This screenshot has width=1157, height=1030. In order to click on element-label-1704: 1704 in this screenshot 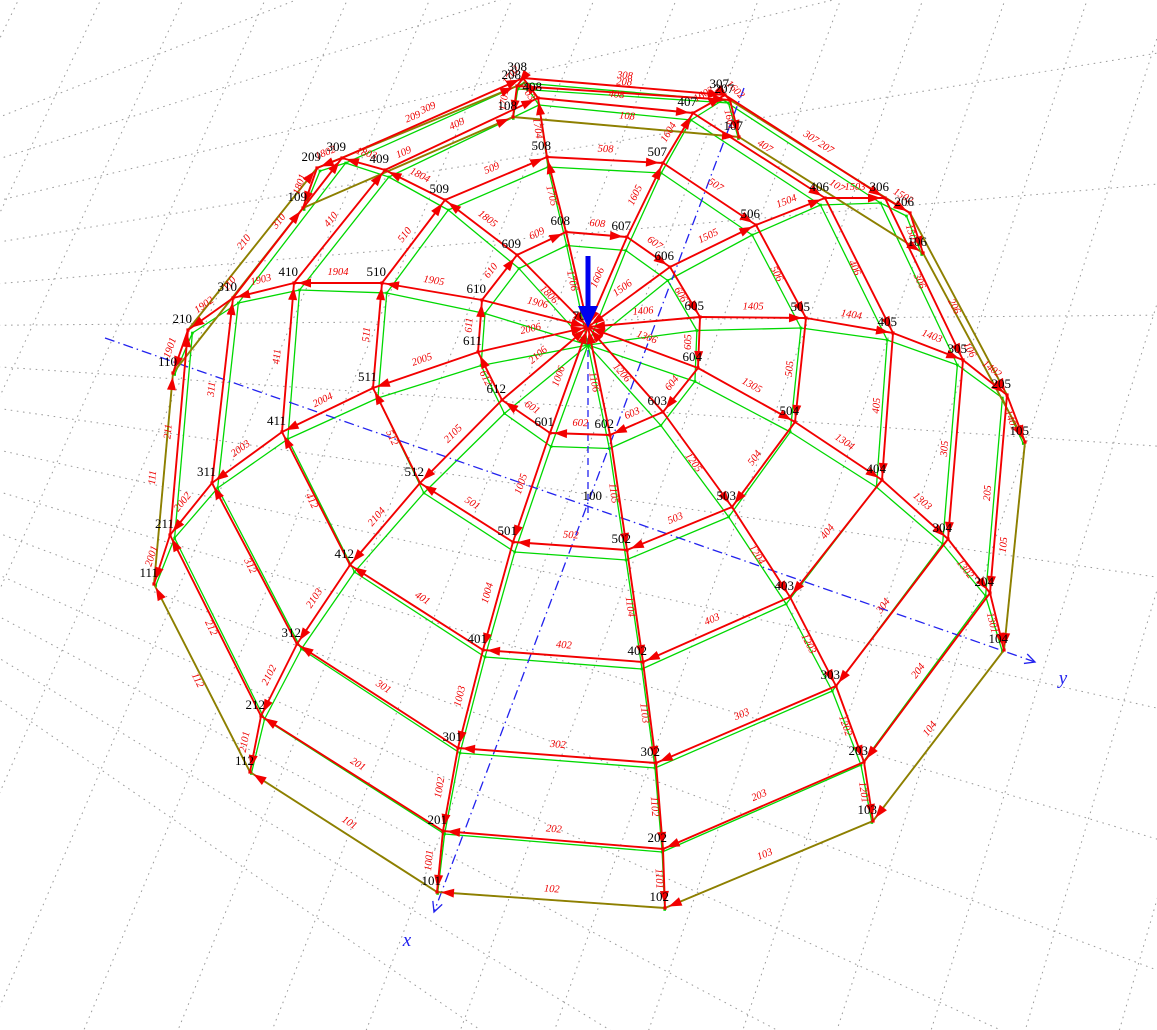, I will do `click(537, 128)`.